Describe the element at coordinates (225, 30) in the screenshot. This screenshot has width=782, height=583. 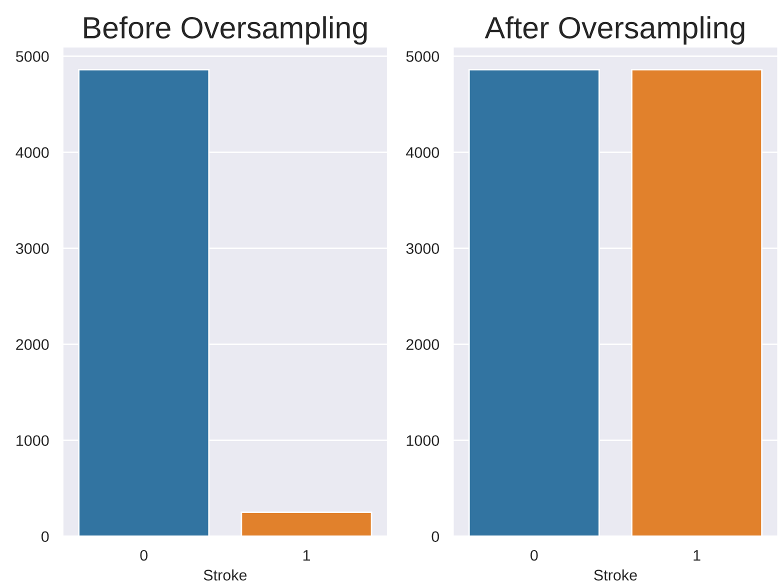
I see `chart-title: Before Oversampling` at that location.